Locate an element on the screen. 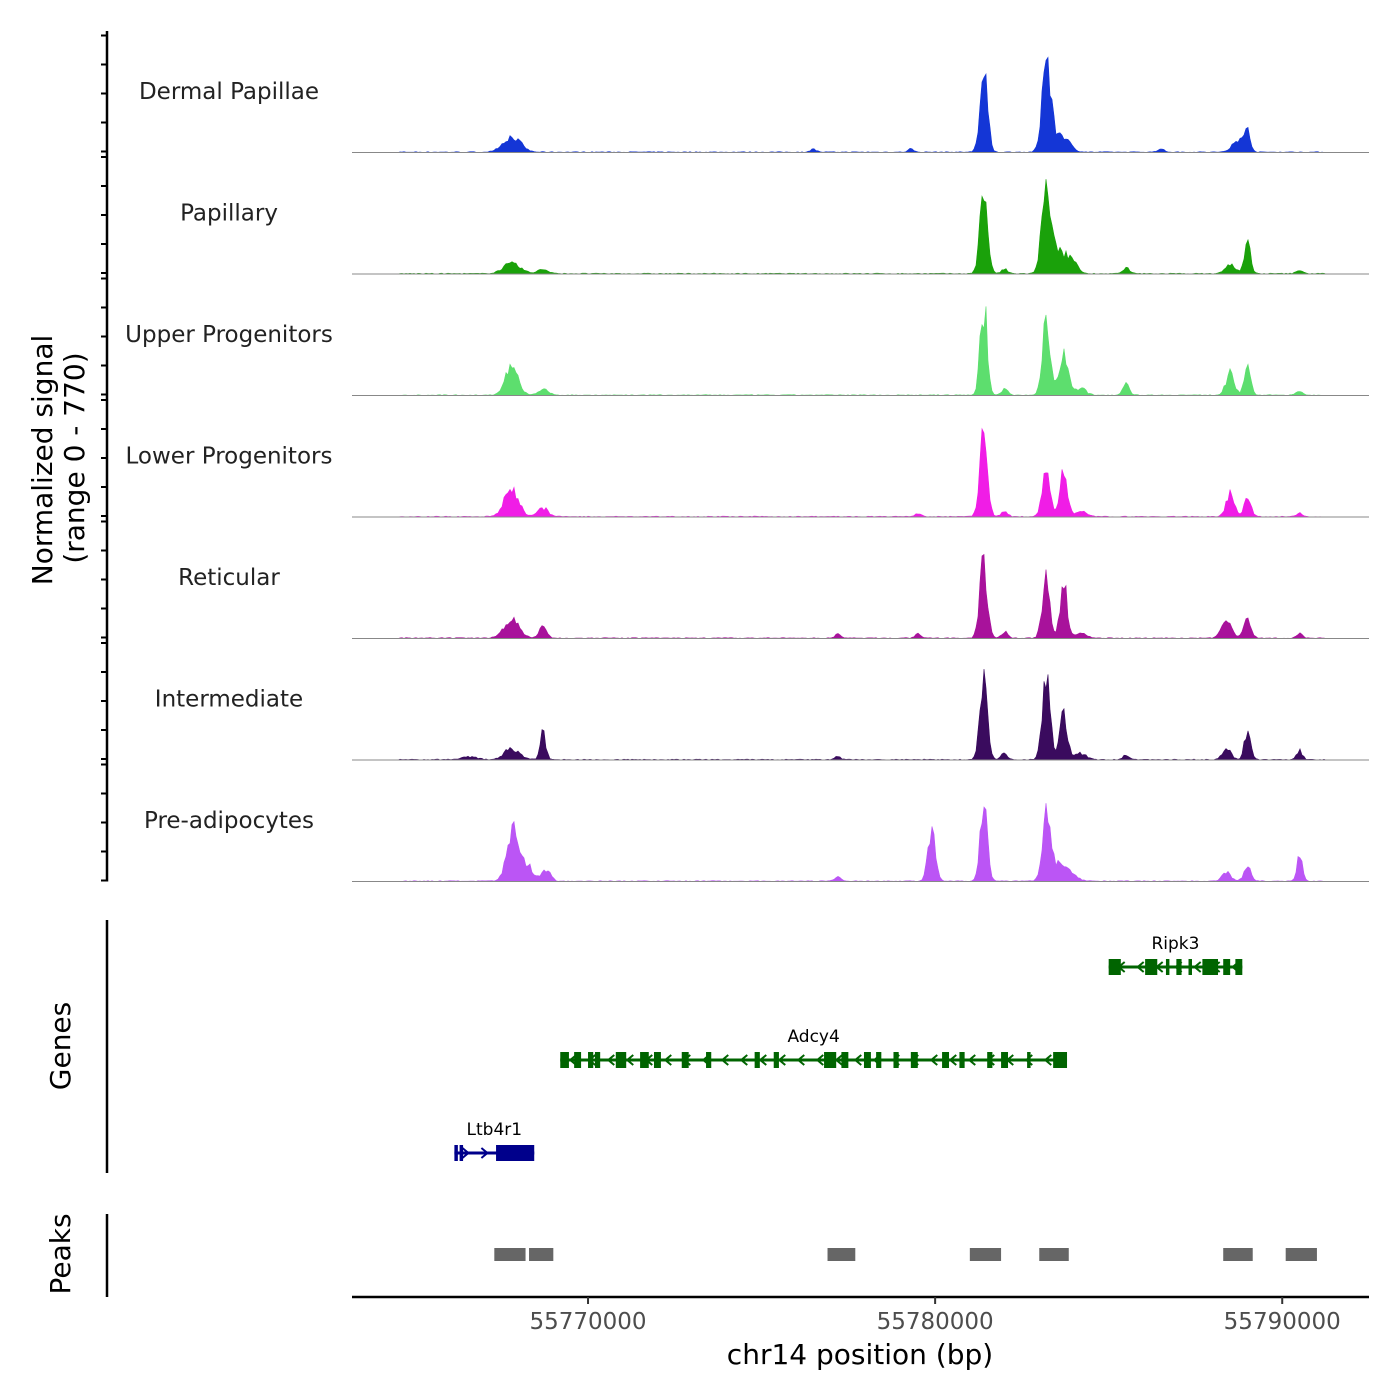  track-label: Papillary is located at coordinates (229, 214).